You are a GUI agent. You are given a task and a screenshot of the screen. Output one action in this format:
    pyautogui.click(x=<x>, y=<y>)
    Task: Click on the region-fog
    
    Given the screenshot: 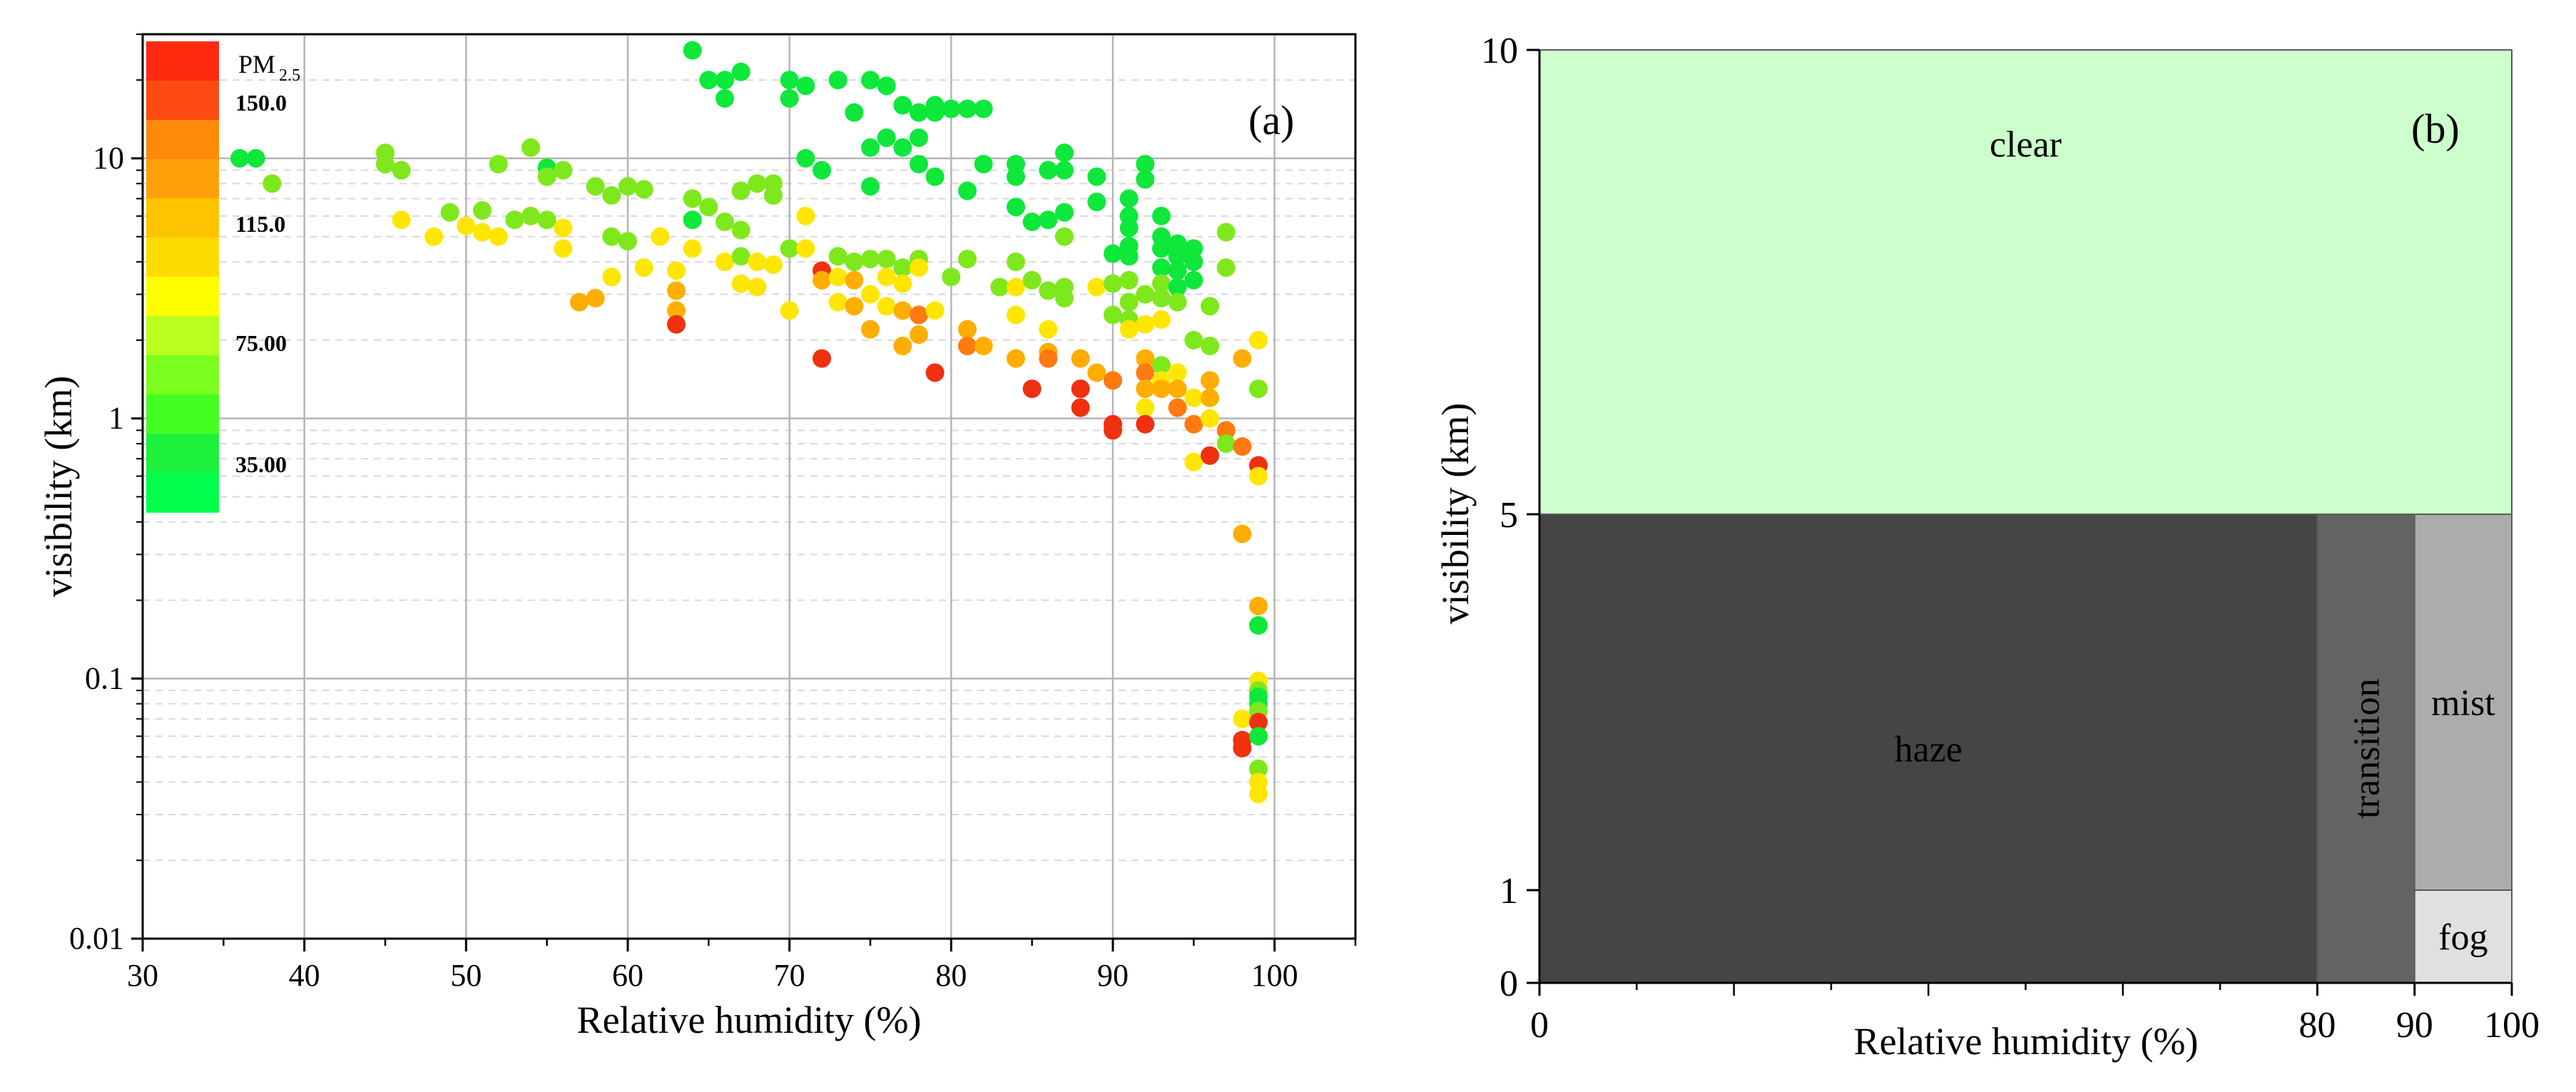 What is the action you would take?
    pyautogui.click(x=2463, y=936)
    